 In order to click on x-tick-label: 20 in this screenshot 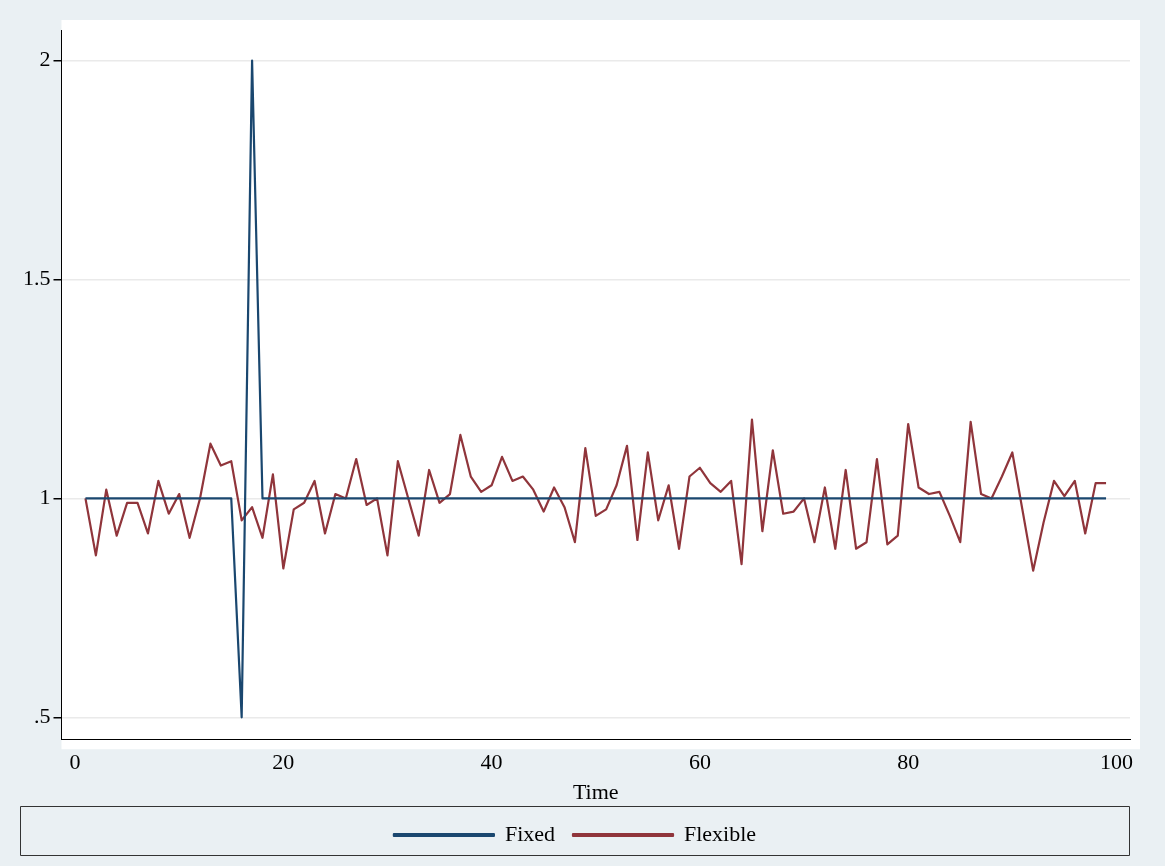, I will do `click(283, 762)`.